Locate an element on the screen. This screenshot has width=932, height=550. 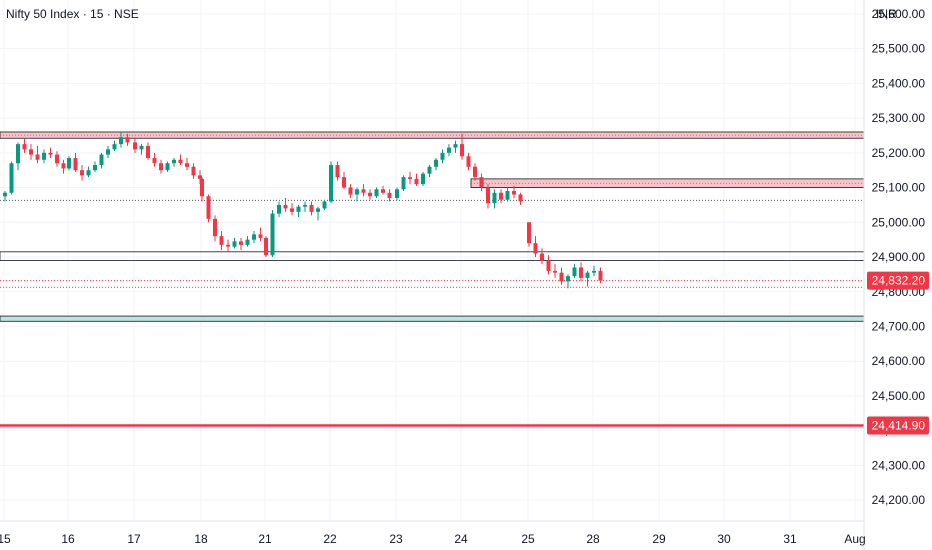
time-axis: 15 16 17 18 21 22 23 24 25 28 29 30 31 Aug is located at coordinates (433, 539).